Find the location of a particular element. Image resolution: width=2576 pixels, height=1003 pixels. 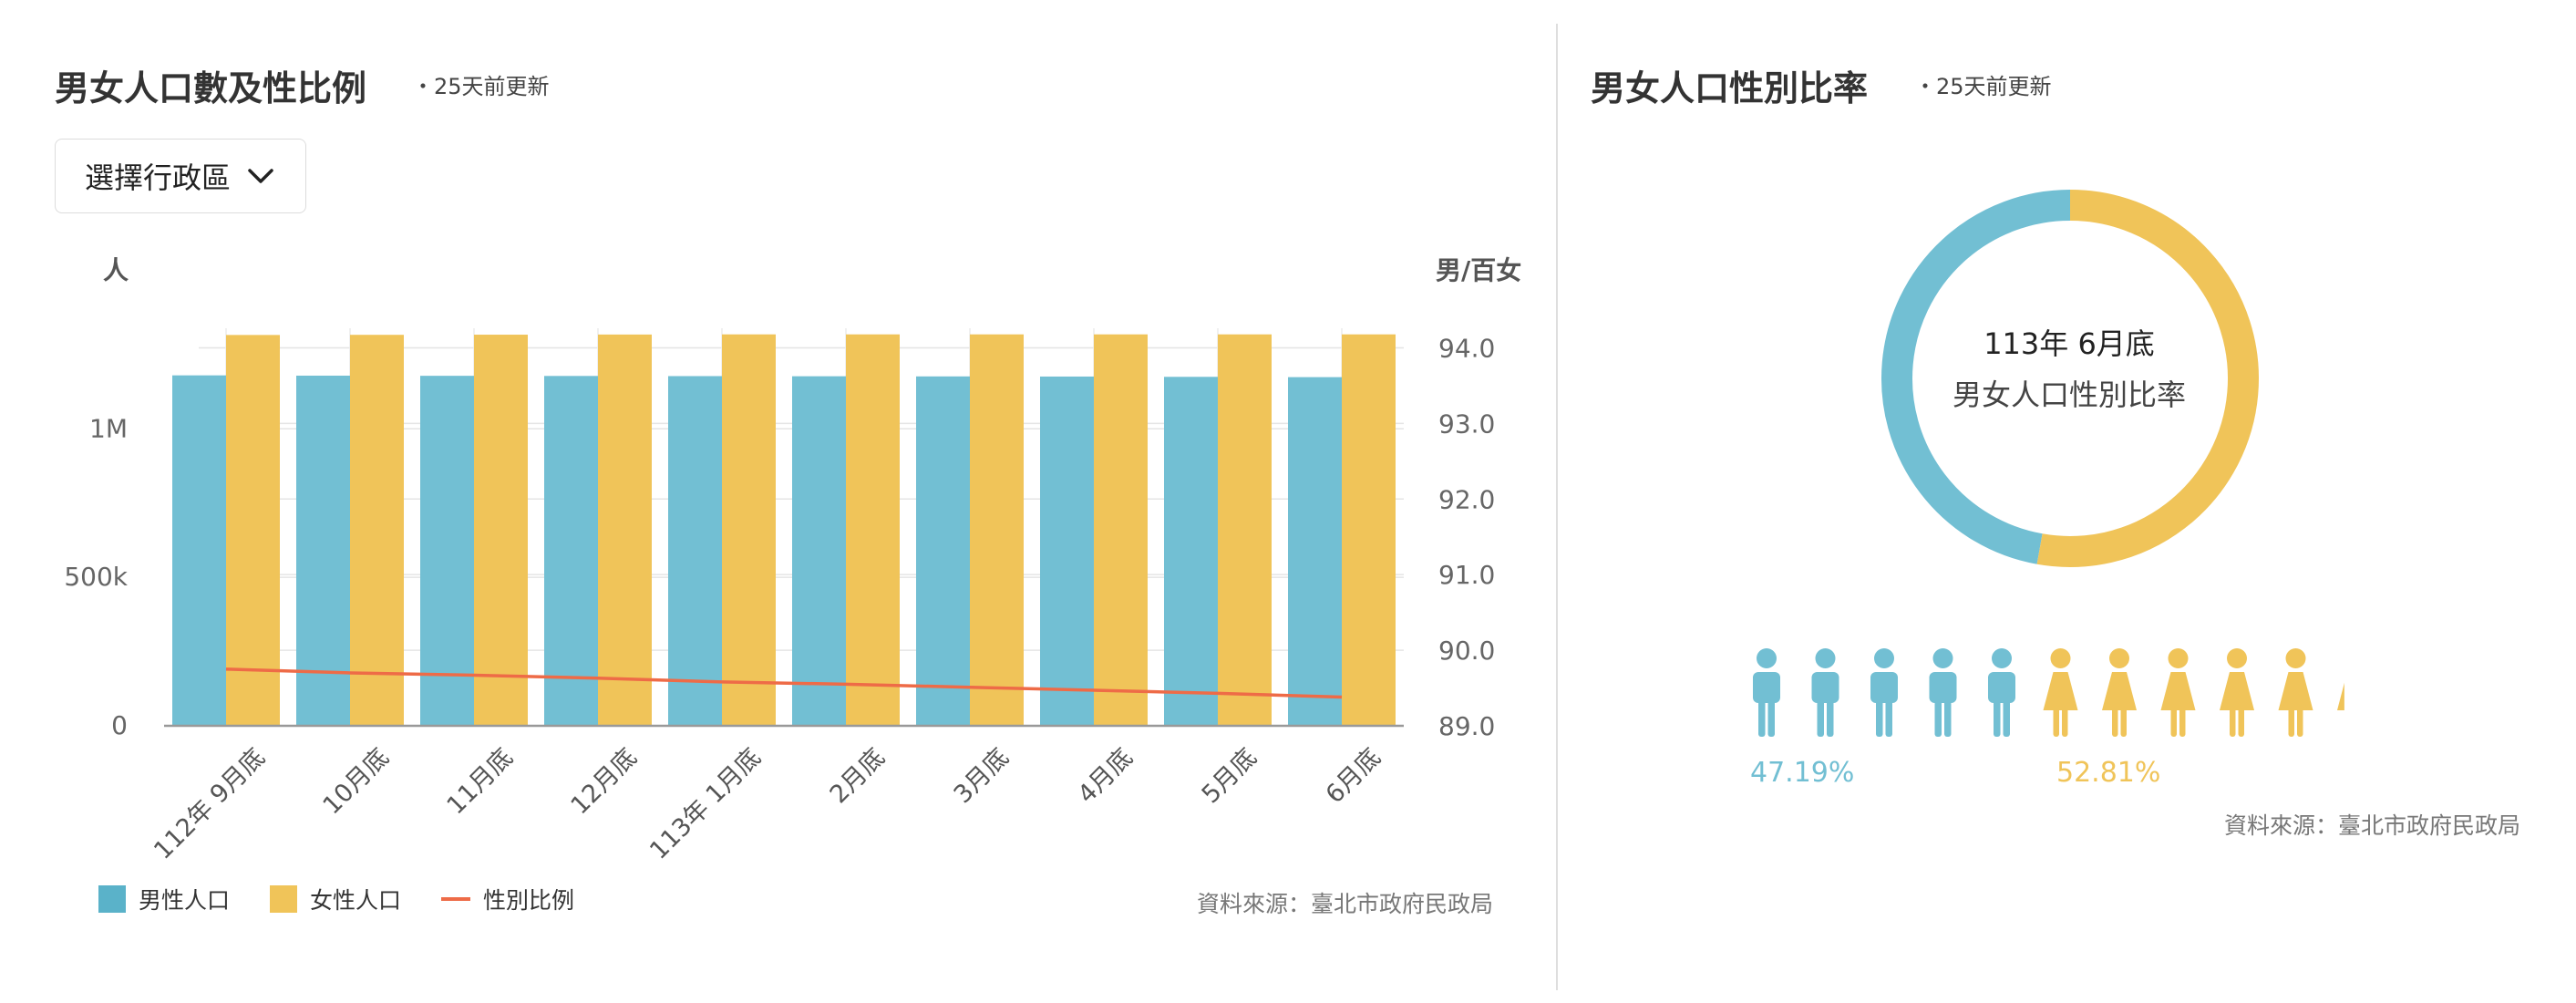

x-axis-tick-label: 11月底 is located at coordinates (481, 782).